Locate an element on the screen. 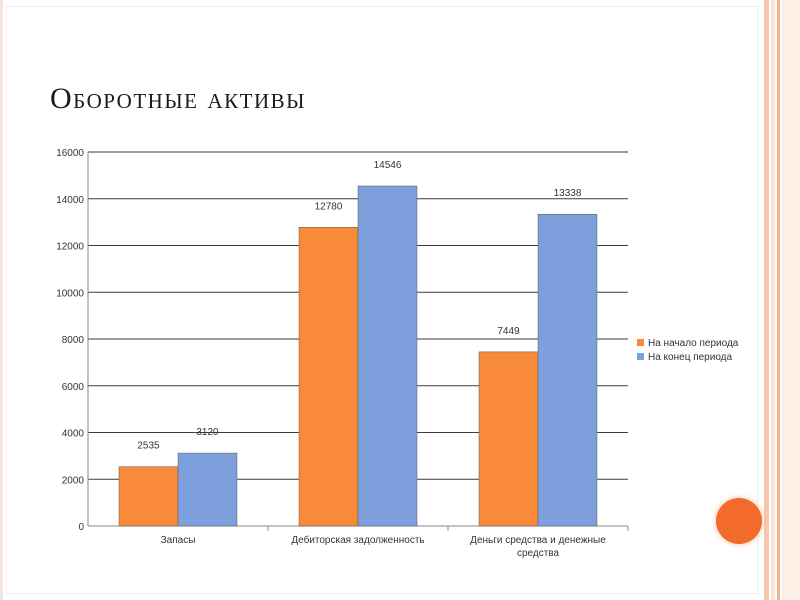 The width and height of the screenshot is (800, 600). data-label: 2535 is located at coordinates (148, 446).